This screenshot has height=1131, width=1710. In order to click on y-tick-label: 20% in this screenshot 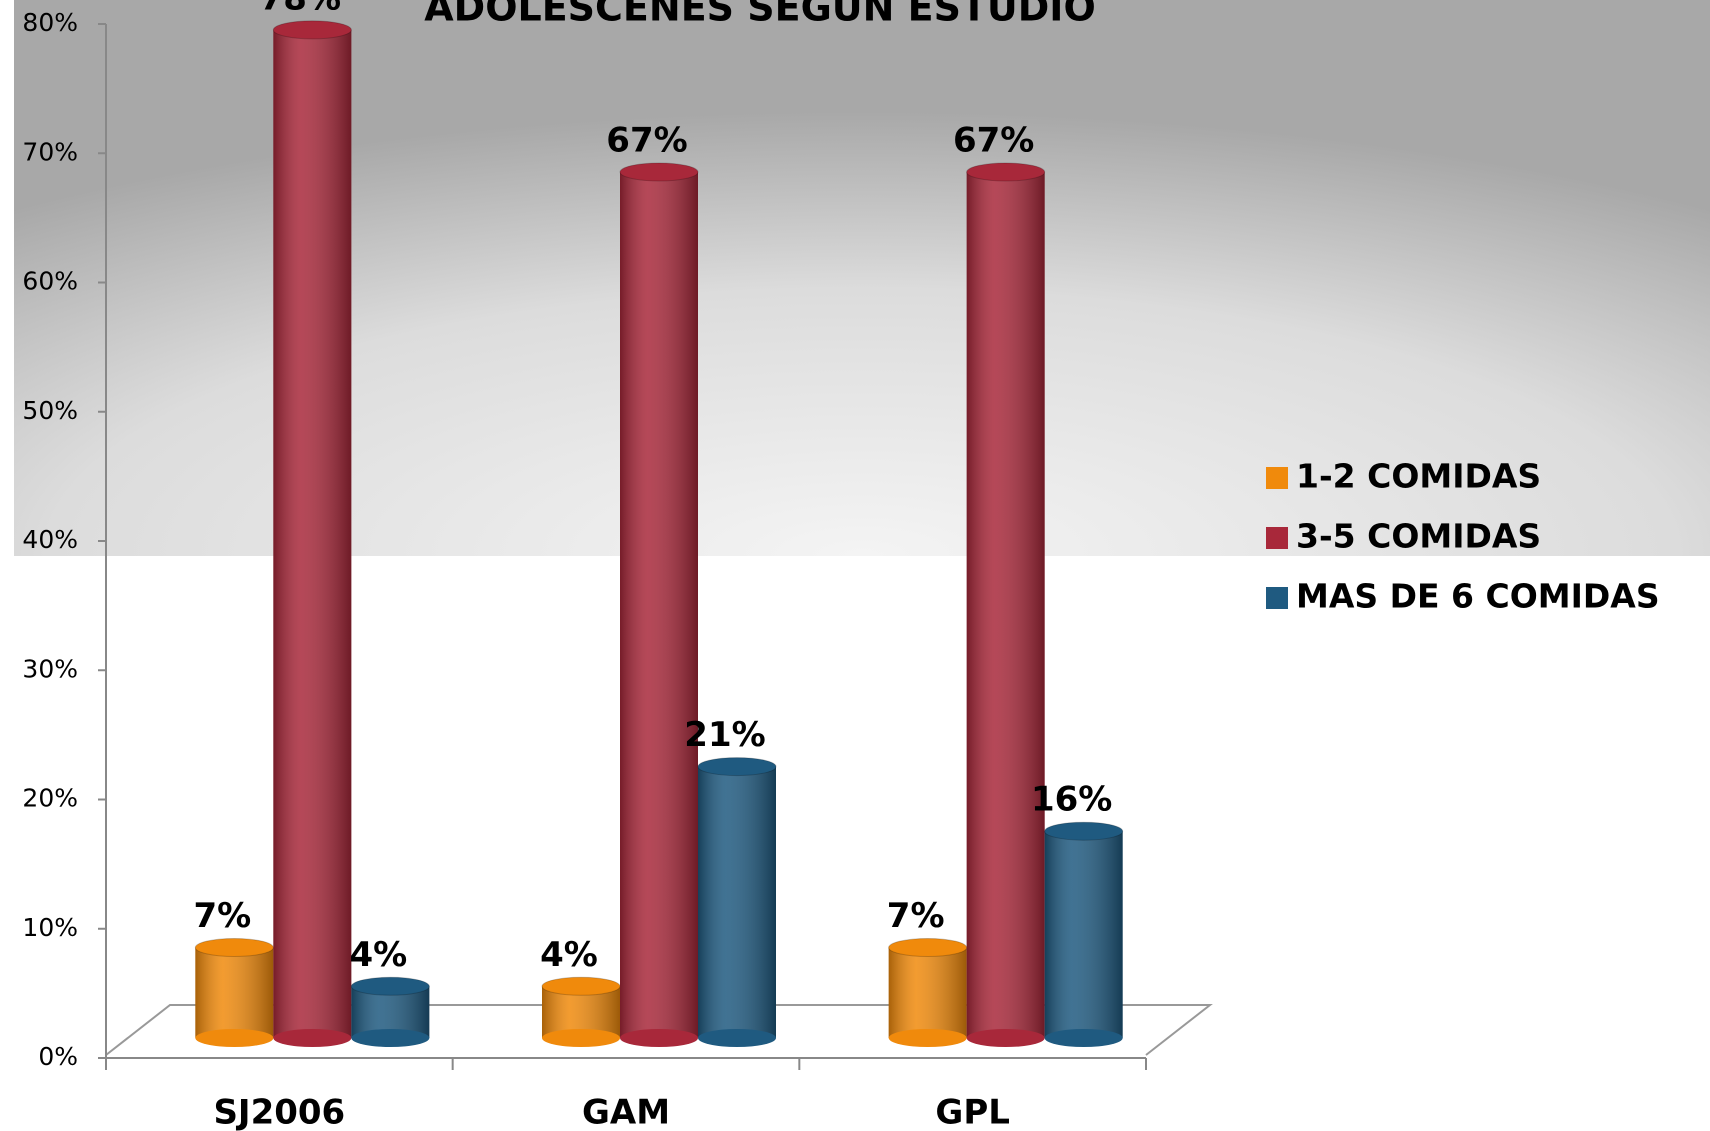, I will do `click(50, 798)`.